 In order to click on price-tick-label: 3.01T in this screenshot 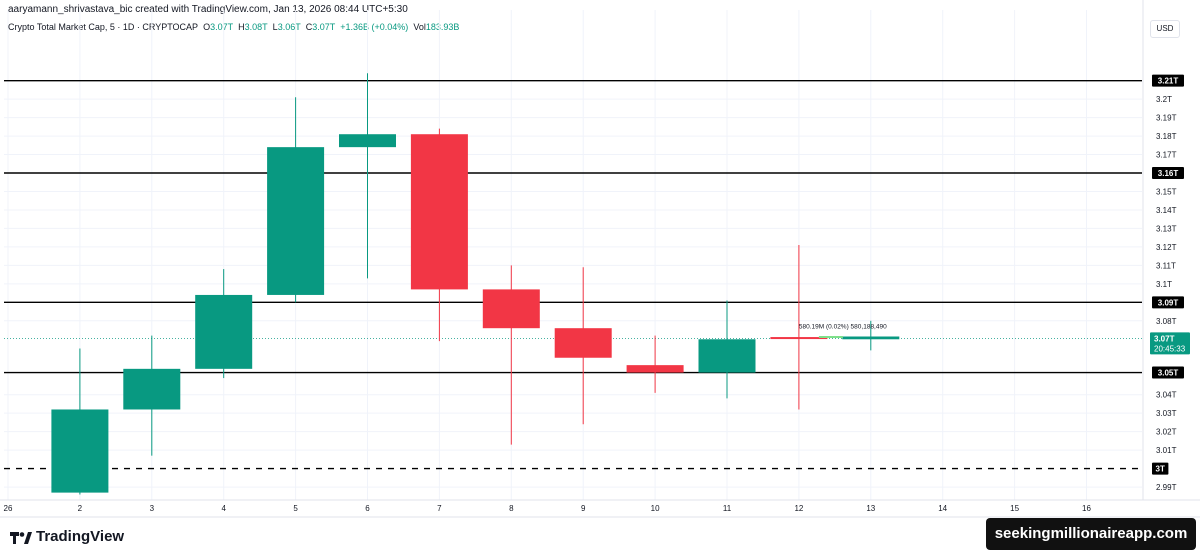, I will do `click(1166, 450)`.